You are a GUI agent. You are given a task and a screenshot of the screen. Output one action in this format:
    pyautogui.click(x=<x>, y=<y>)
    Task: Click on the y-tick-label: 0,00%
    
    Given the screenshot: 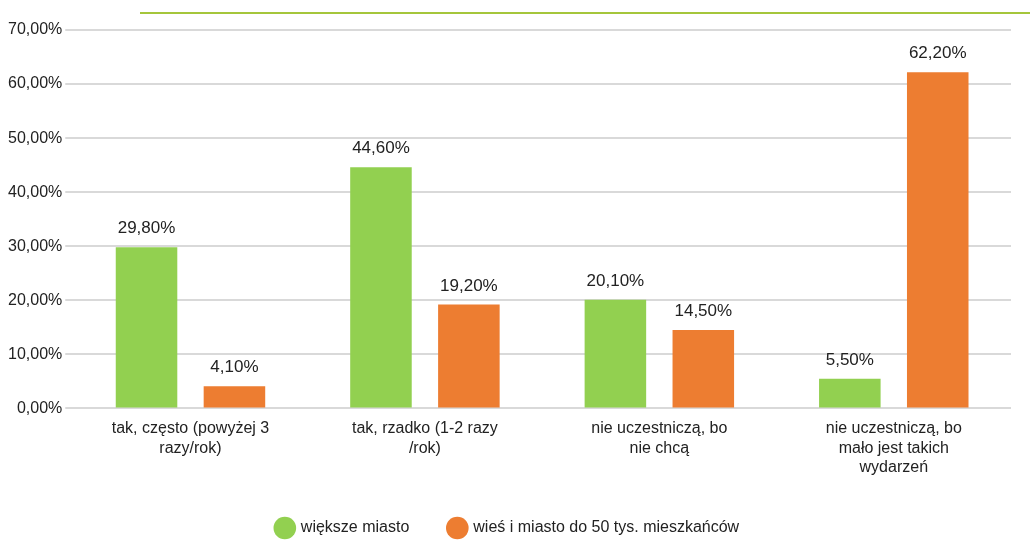 What is the action you would take?
    pyautogui.click(x=39, y=407)
    